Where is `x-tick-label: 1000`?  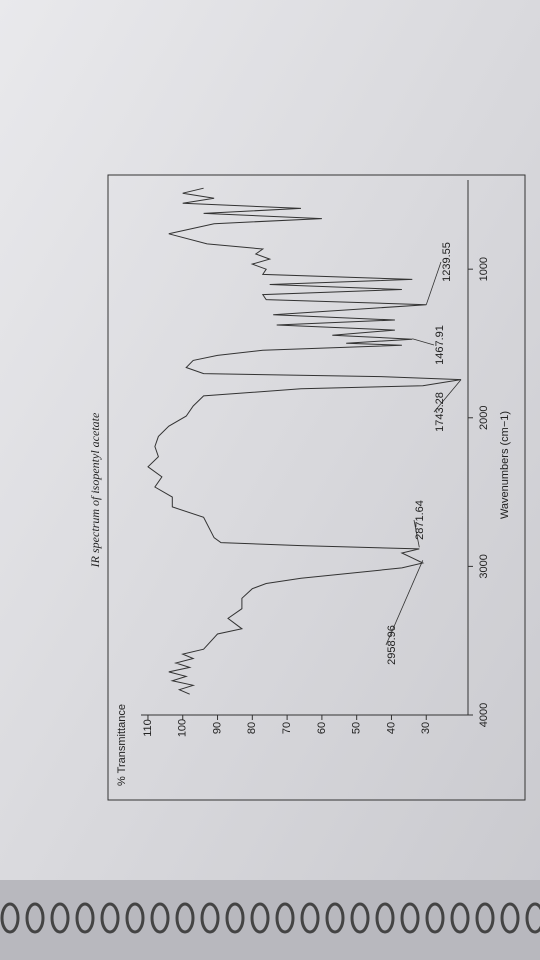 x-tick-label: 1000 is located at coordinates (484, 269).